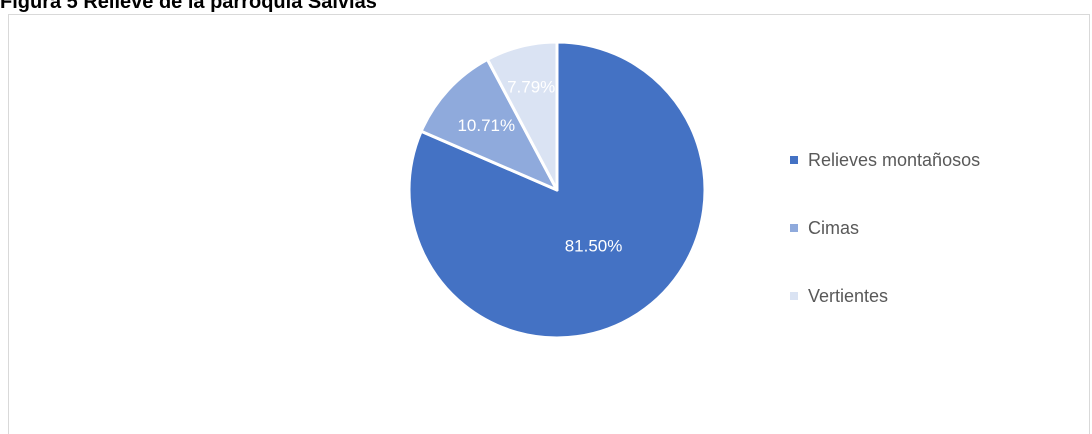 This screenshot has height=434, width=1092. Describe the element at coordinates (594, 246) in the screenshot. I see `data-label-relieves-montanosos: 81.50%` at that location.